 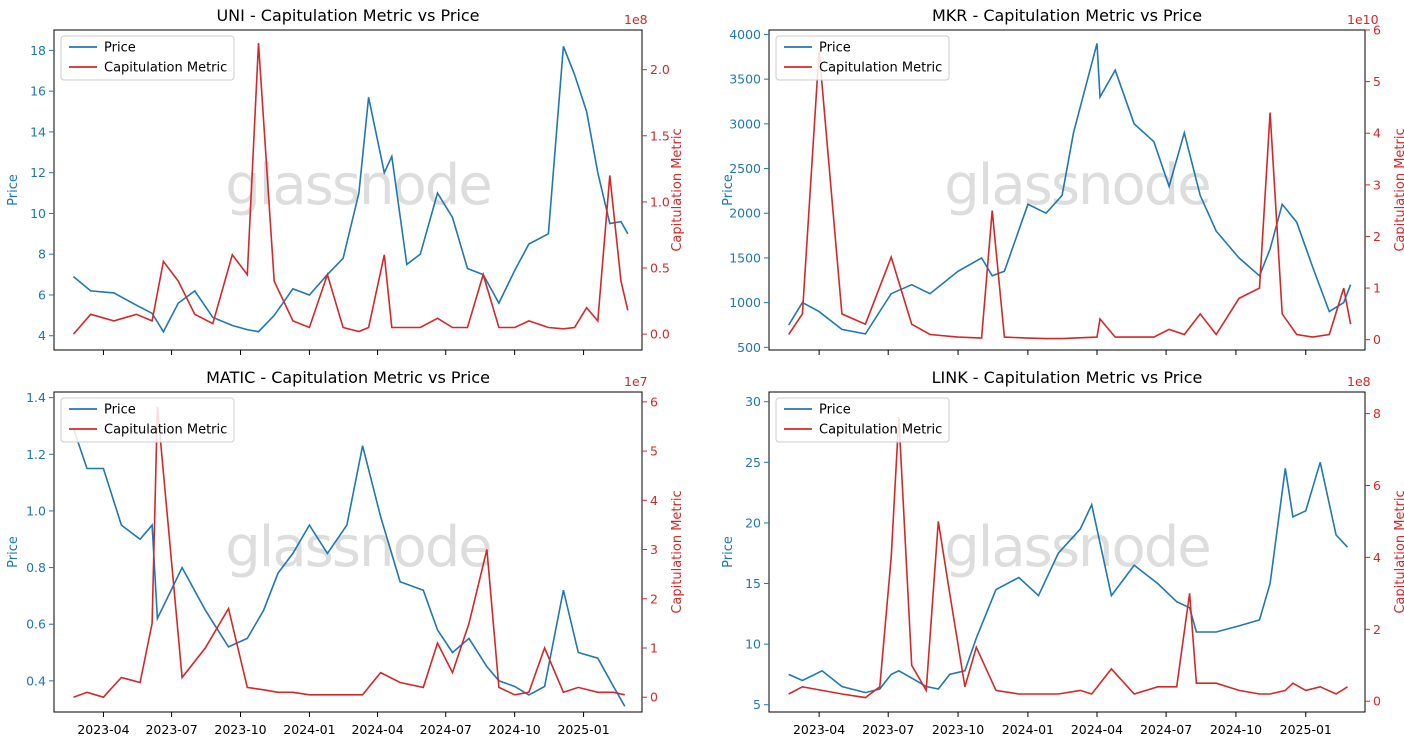 I want to click on y2-tick-label: 2.0, so click(x=660, y=69).